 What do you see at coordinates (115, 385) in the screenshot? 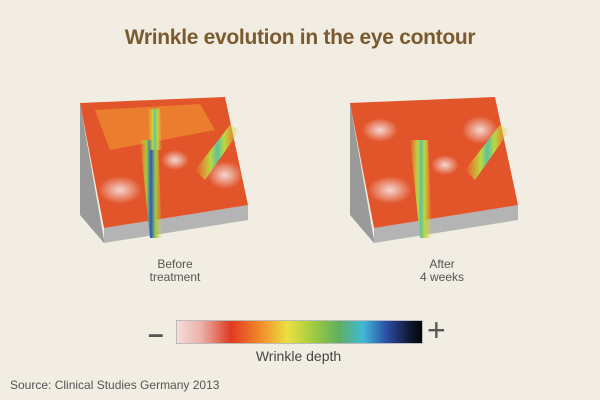
I see `source-note: Source: Clinical Studies Germany 2013` at bounding box center [115, 385].